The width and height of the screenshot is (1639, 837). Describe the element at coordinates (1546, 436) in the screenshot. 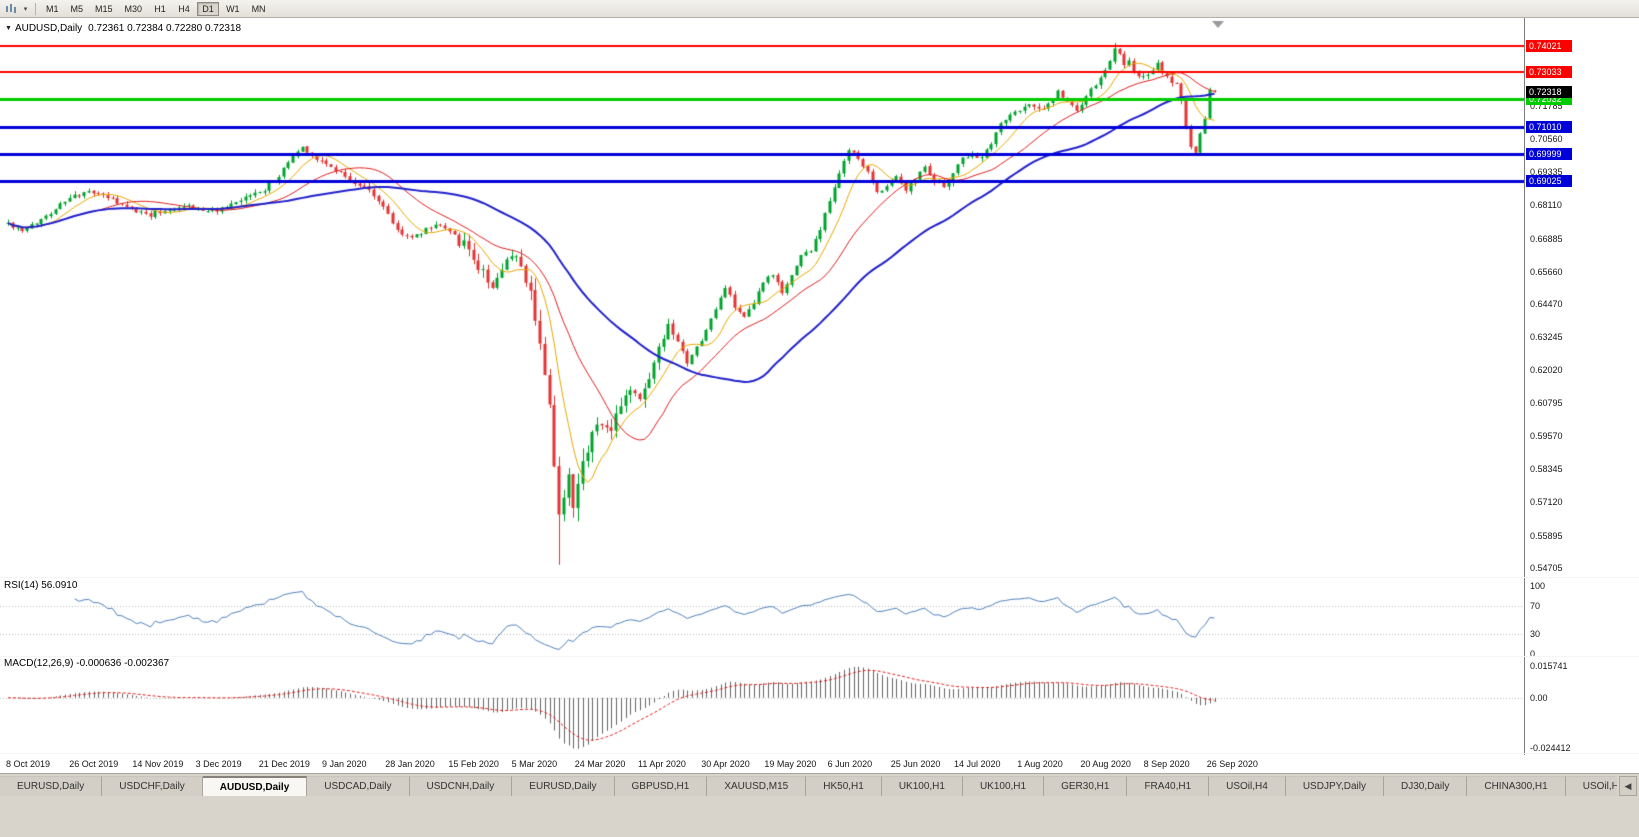

I see `price-axis-tick: 0.59570` at that location.